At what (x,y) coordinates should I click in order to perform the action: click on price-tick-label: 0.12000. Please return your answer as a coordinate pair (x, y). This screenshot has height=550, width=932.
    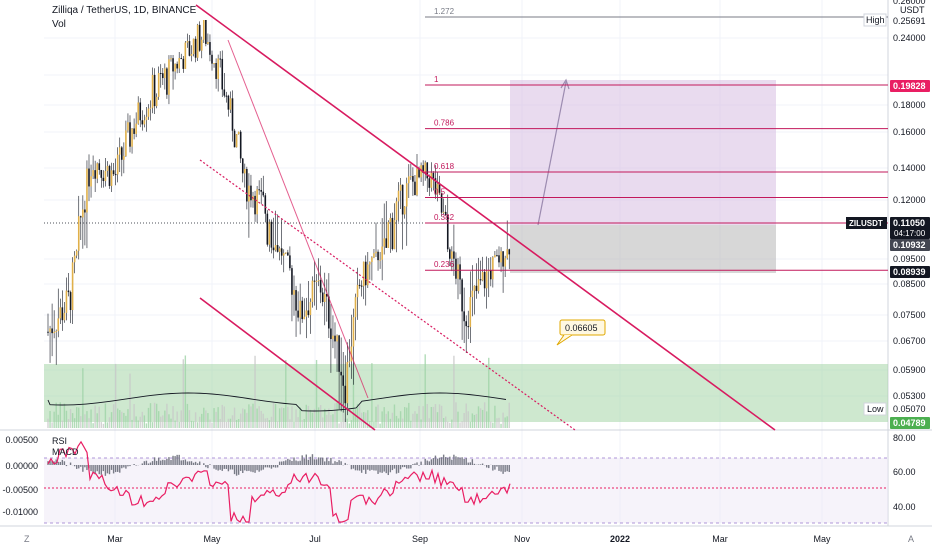
    Looking at the image, I should click on (909, 200).